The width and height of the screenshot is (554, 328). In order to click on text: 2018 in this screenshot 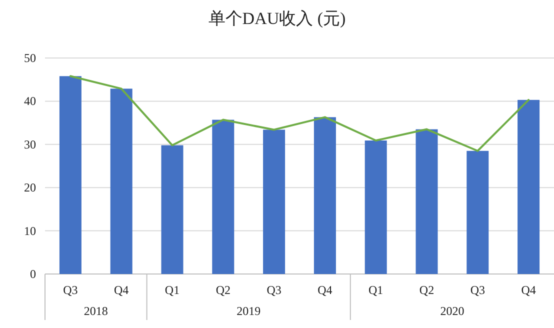, I will do `click(96, 311)`.